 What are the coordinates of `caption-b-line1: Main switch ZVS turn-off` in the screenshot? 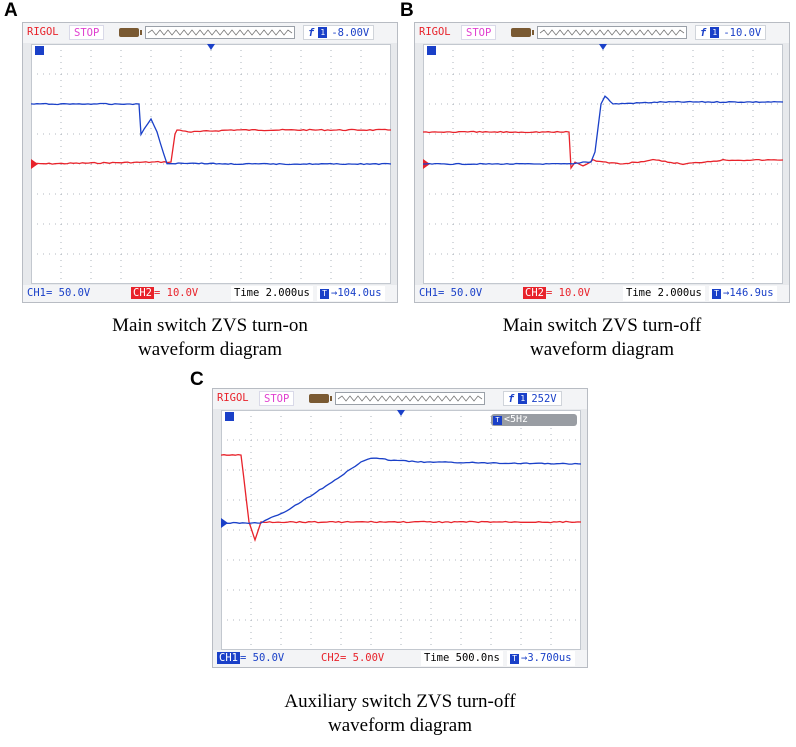 It's located at (602, 325).